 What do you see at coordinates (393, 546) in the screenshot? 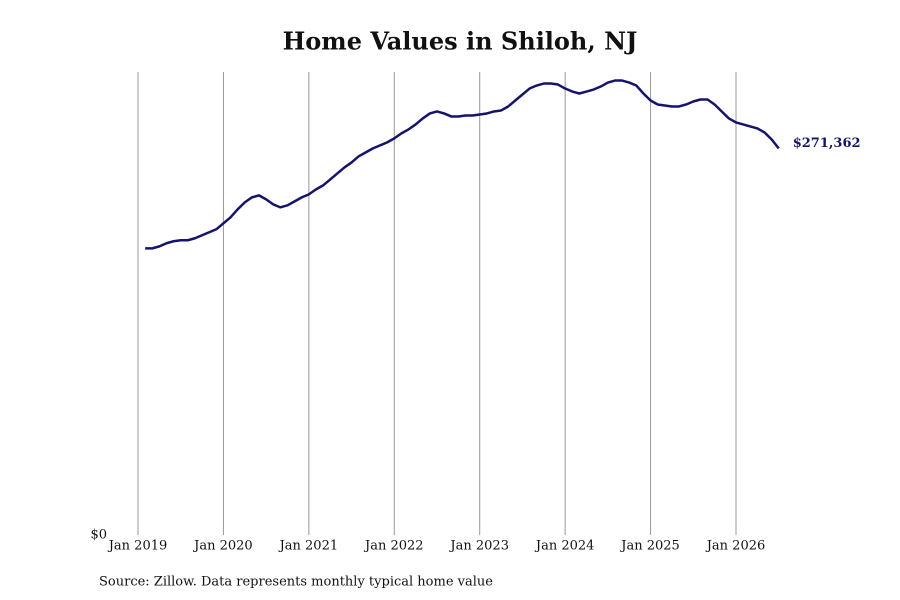
I see `x-tick-label: Jan 2022` at bounding box center [393, 546].